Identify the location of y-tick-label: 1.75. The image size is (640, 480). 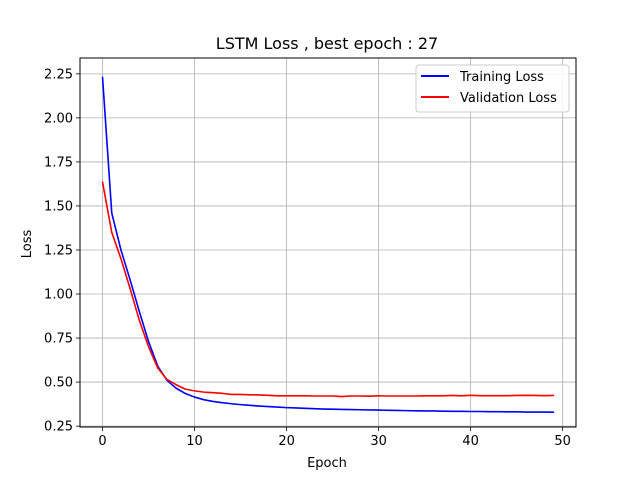
(58, 162).